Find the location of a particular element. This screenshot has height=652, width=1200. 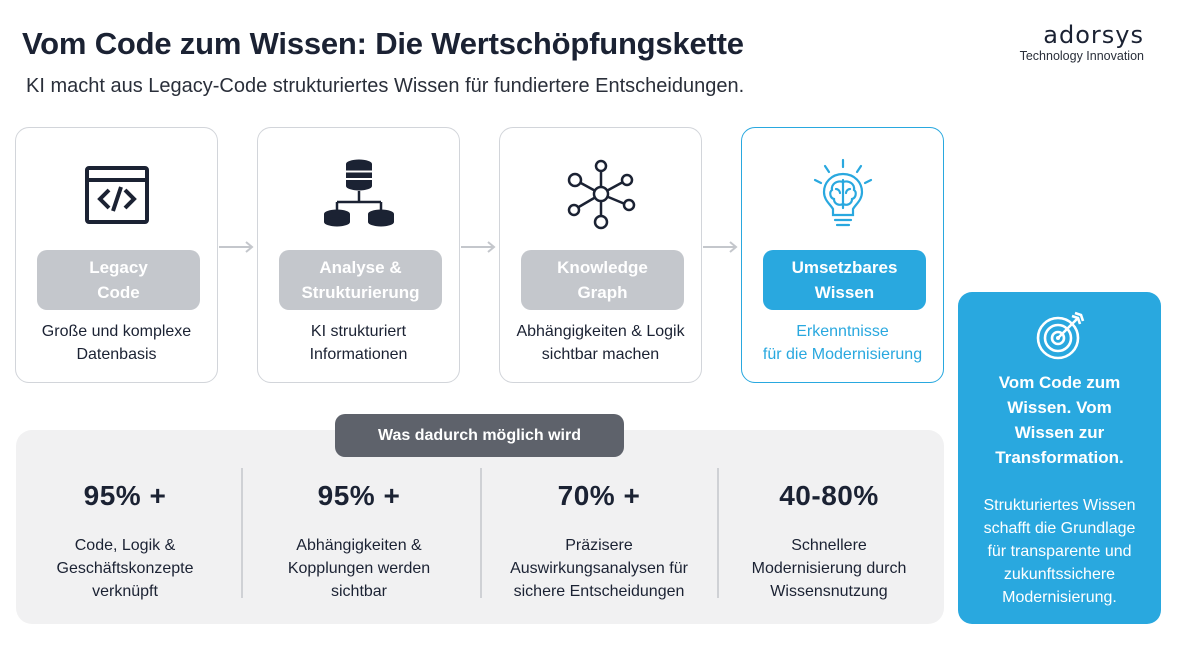

step-label: Analyse & Strukturierung is located at coordinates (360, 280).